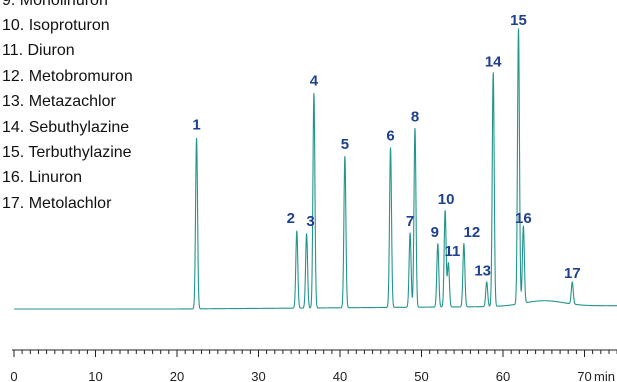 The image size is (617, 382). Describe the element at coordinates (42, 177) in the screenshot. I see `legend-item-16: 16. Linuron` at that location.